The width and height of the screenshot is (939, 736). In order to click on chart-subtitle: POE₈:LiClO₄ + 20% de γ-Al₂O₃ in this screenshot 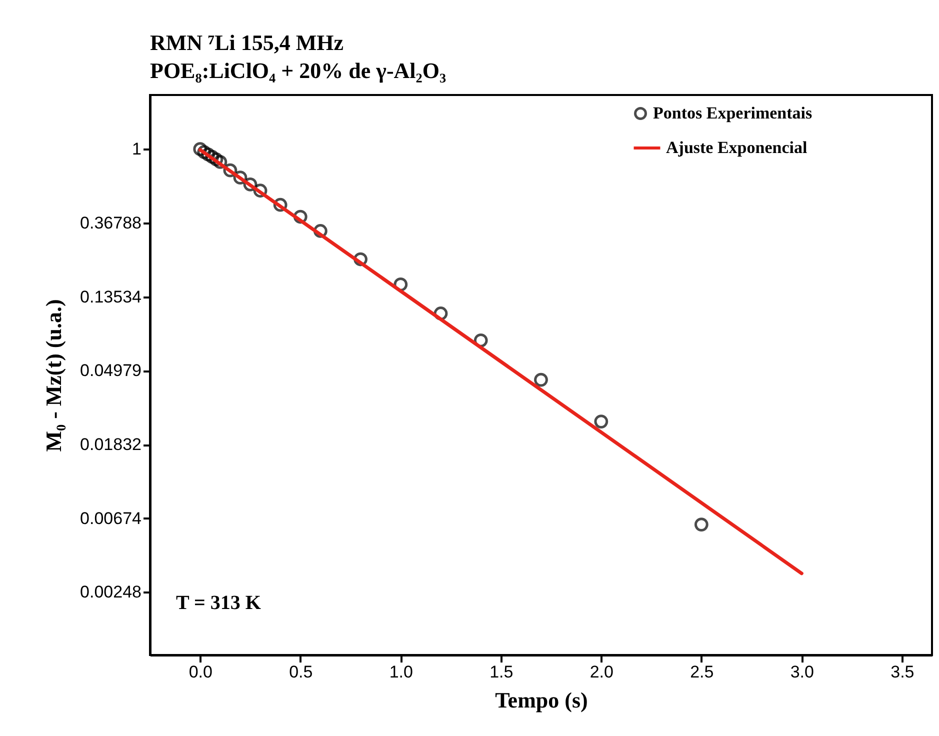, I will do `click(298, 70)`.